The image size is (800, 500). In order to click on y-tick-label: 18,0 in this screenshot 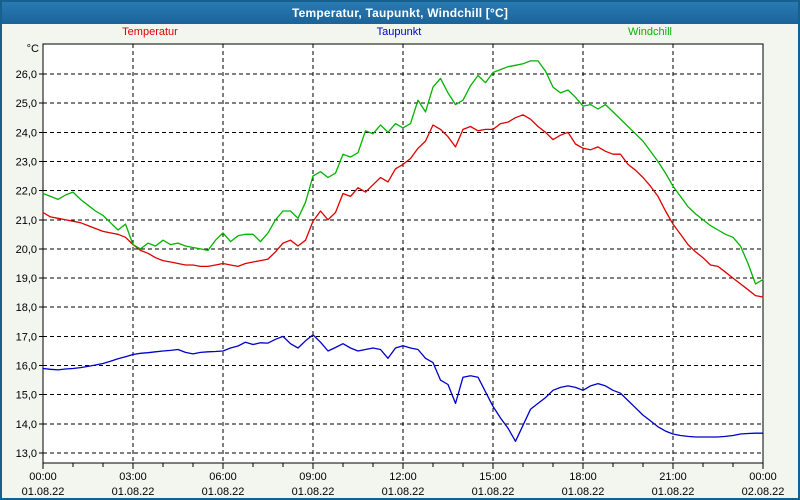, I will do `click(26, 308)`.